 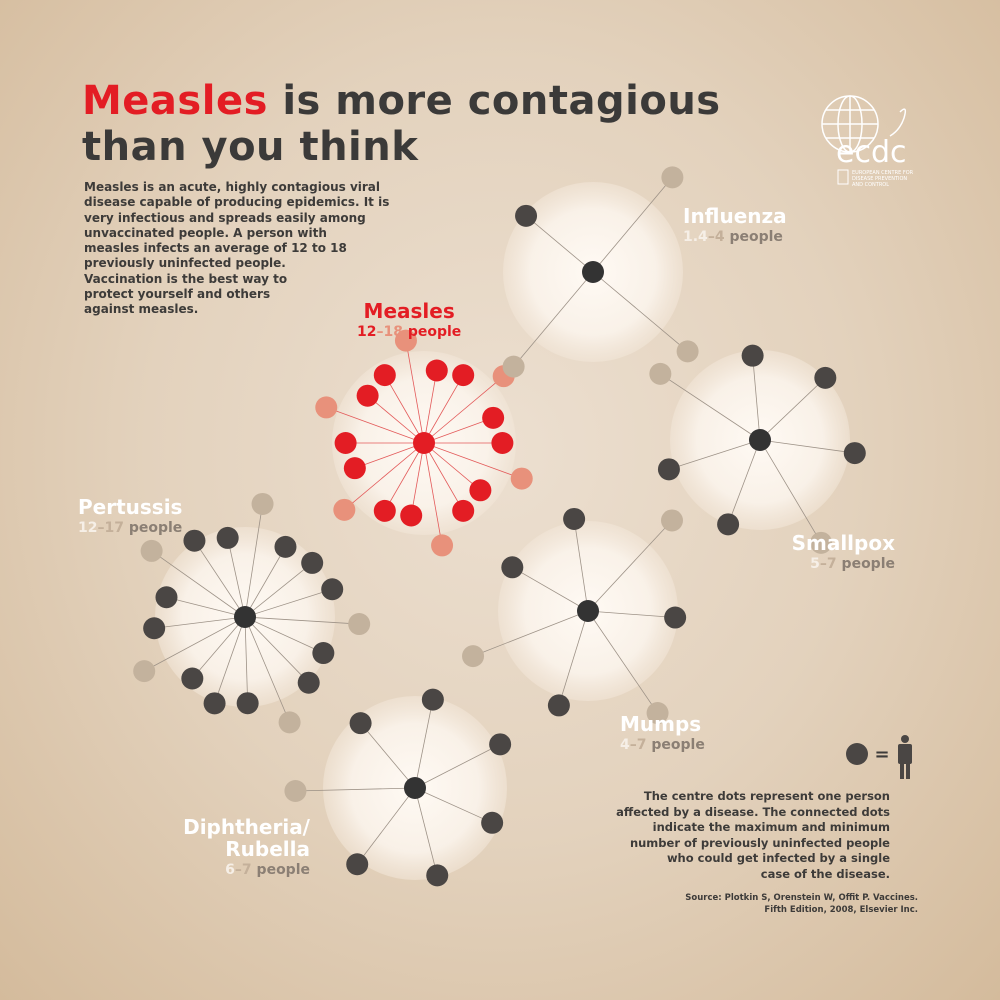 I want to click on disease-name: Pertussis, so click(x=130, y=507).